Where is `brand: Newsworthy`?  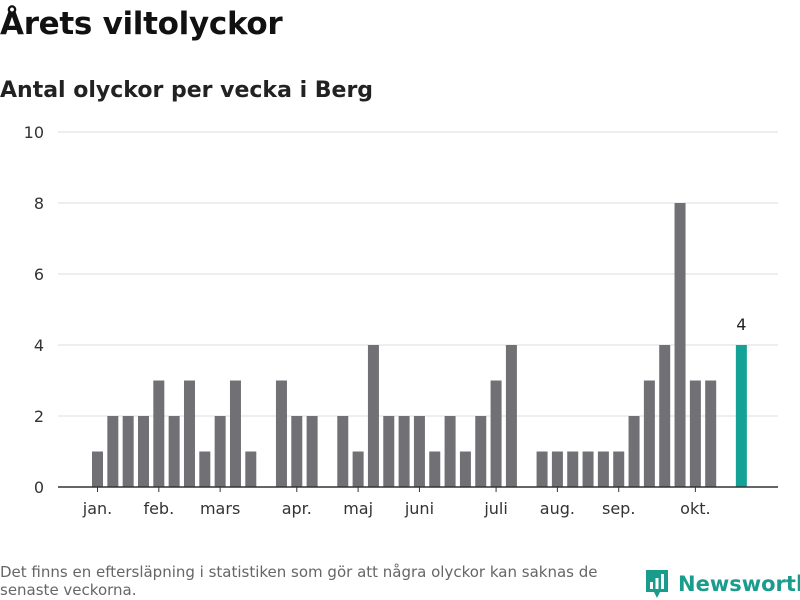
brand: Newsworthy is located at coordinates (722, 584).